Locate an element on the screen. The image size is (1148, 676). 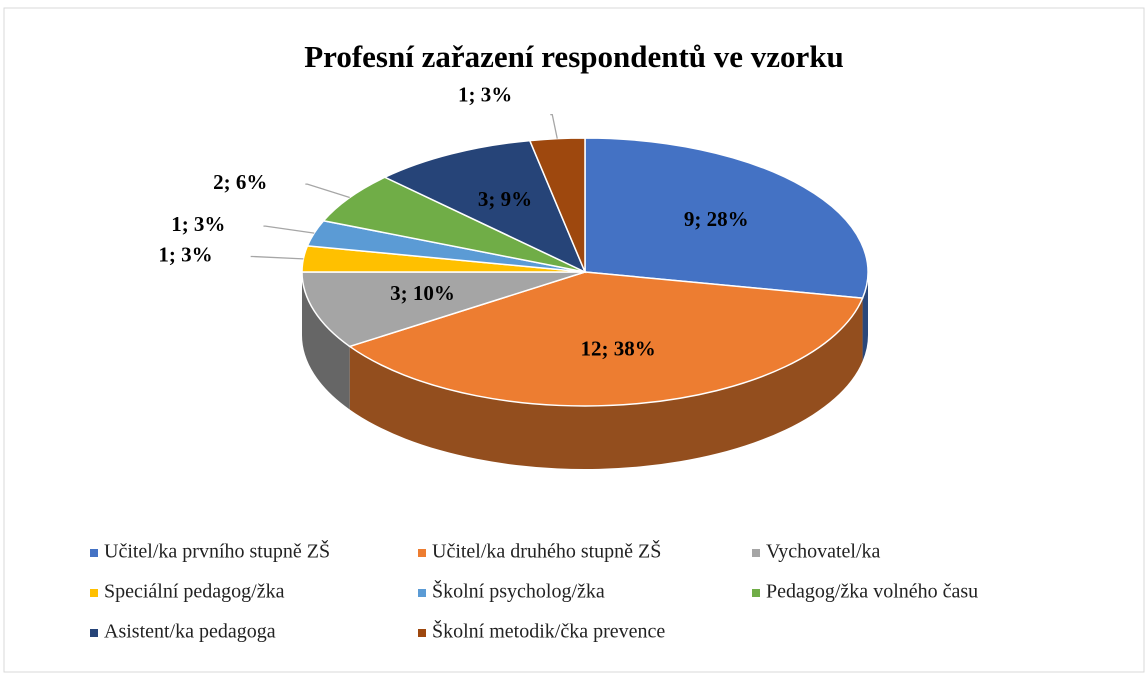
data-label: 12; 38% is located at coordinates (618, 349).